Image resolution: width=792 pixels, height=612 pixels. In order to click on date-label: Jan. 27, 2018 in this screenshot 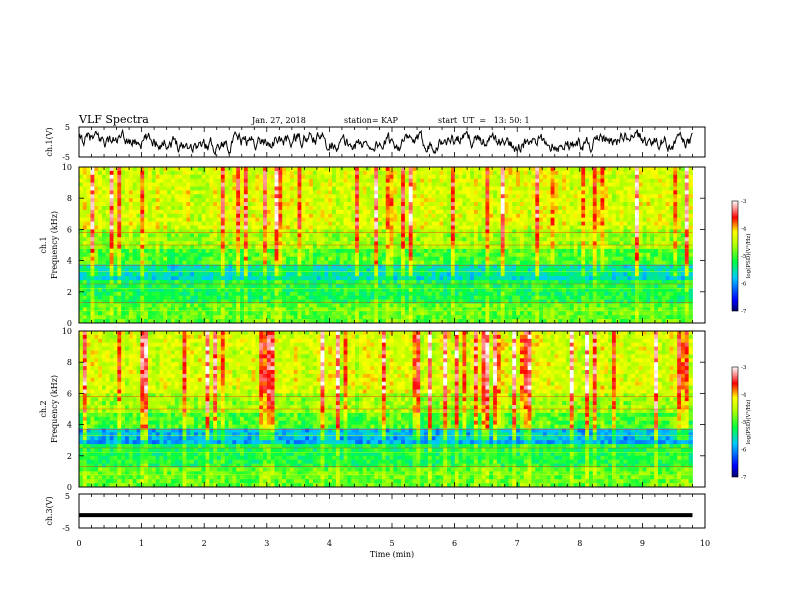, I will do `click(278, 120)`.